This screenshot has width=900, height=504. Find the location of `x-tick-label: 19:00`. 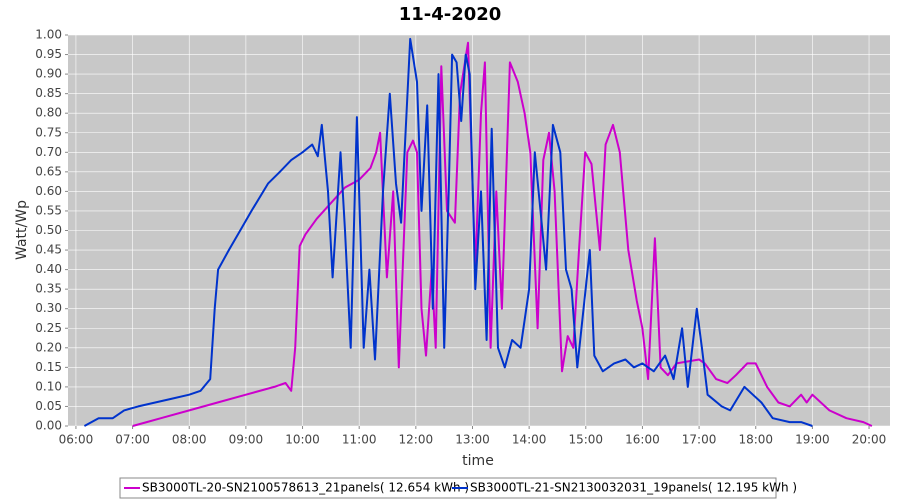

x-tick-label: 19:00 is located at coordinates (812, 440).